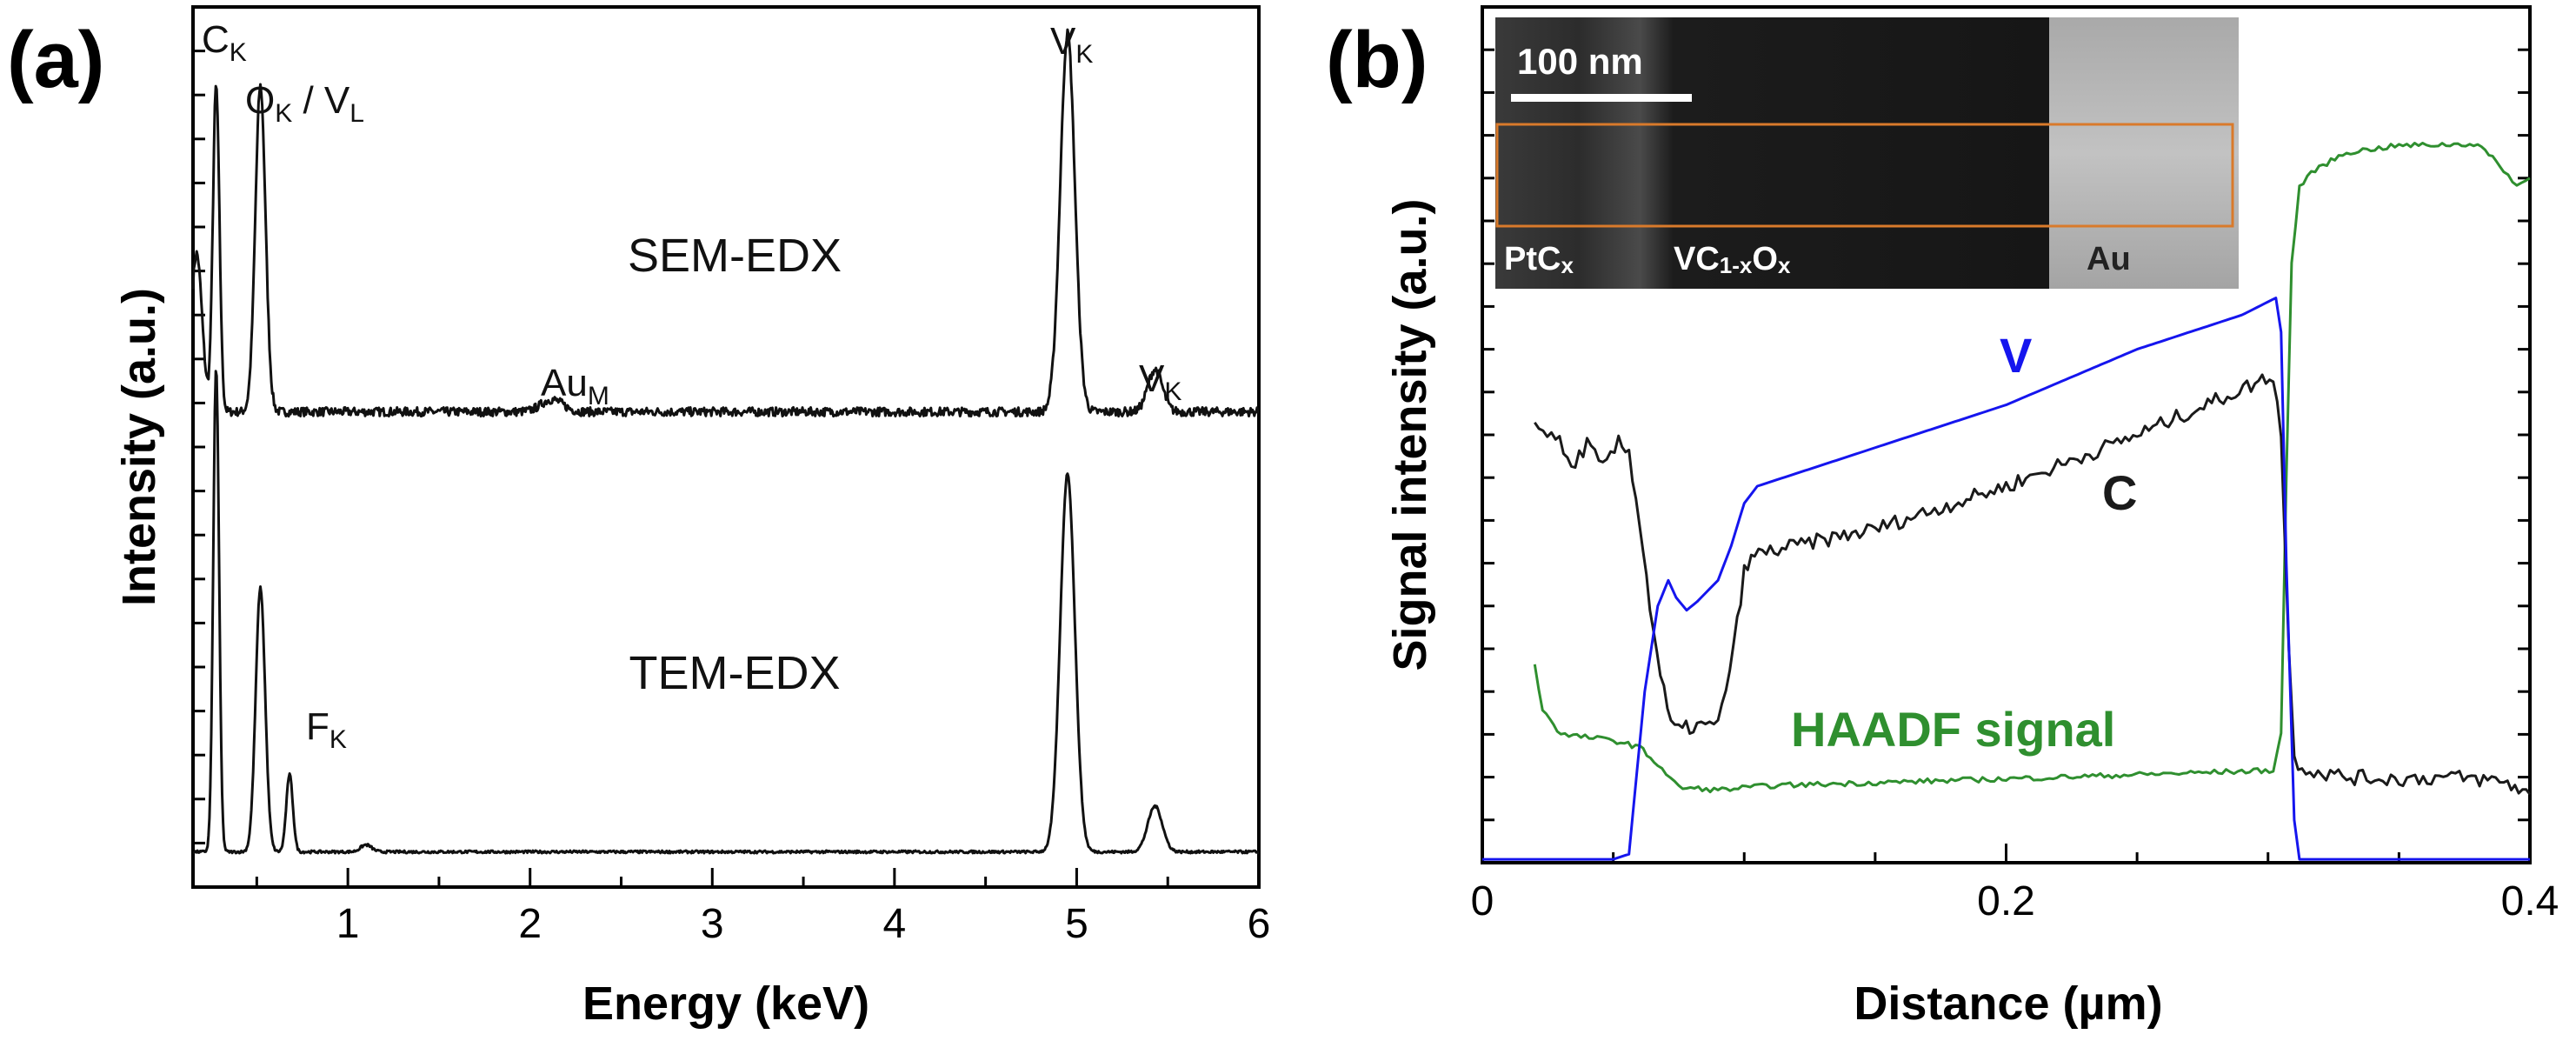 This screenshot has width=2576, height=1041. What do you see at coordinates (758, 877) in the screenshot?
I see `x-ticks-a` at bounding box center [758, 877].